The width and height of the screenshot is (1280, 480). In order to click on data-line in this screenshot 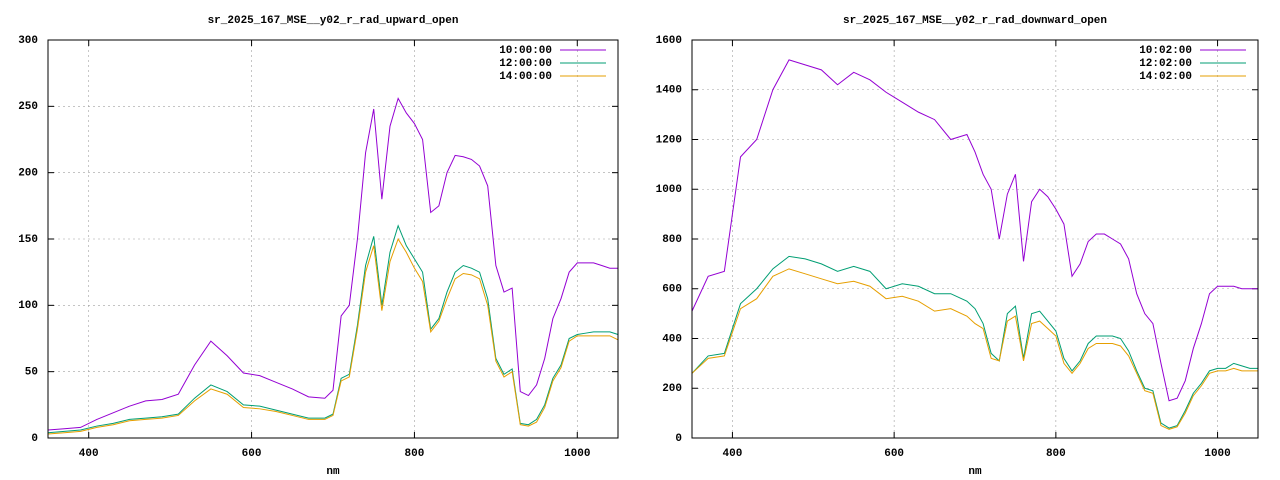, I will do `click(974, 349)`.